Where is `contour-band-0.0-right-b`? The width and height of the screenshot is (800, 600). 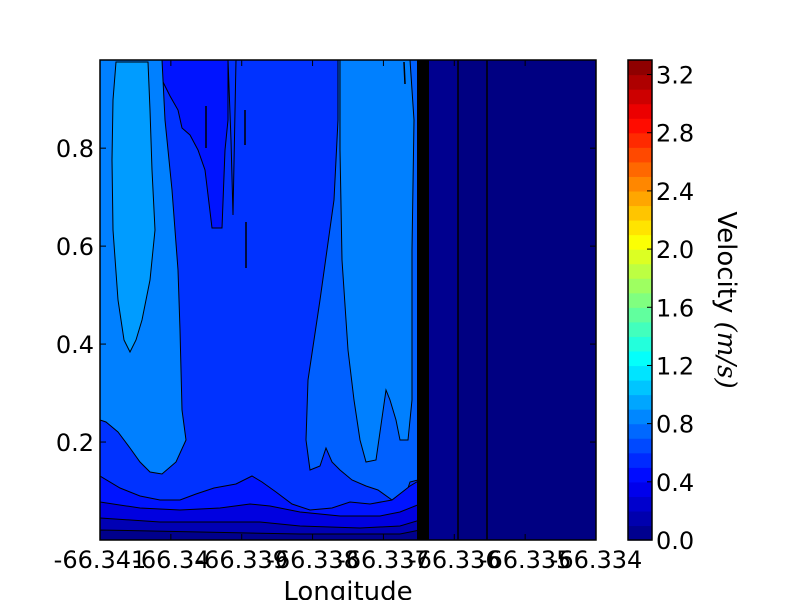
contour-band-0.0-right-b is located at coordinates (443, 300).